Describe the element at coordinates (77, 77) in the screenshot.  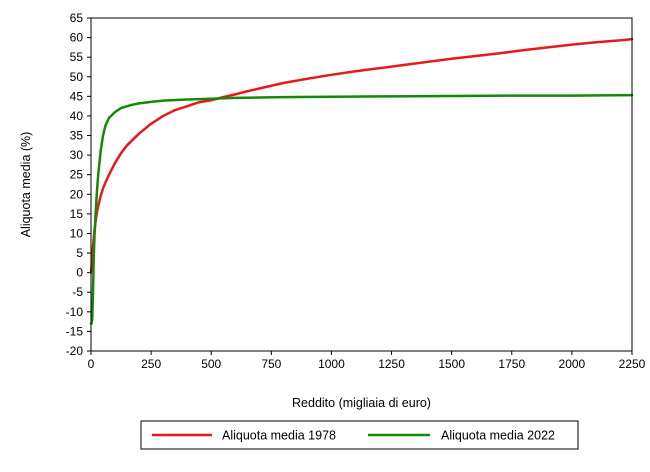
I see `y-tick-label: 50` at that location.